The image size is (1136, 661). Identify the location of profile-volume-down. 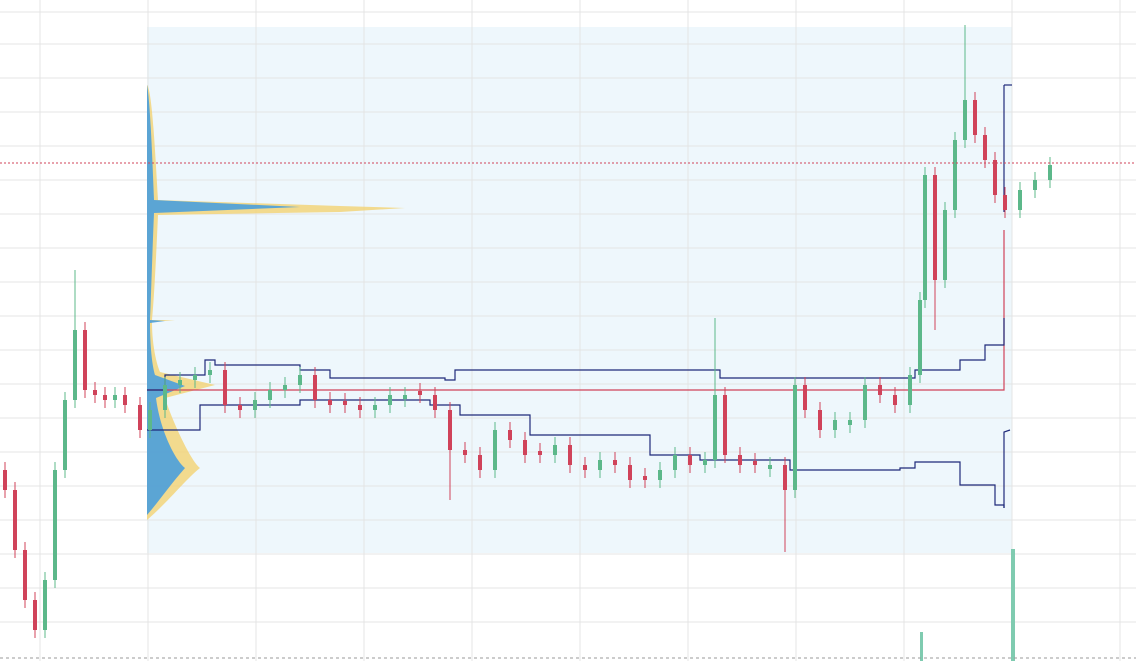
(223, 300).